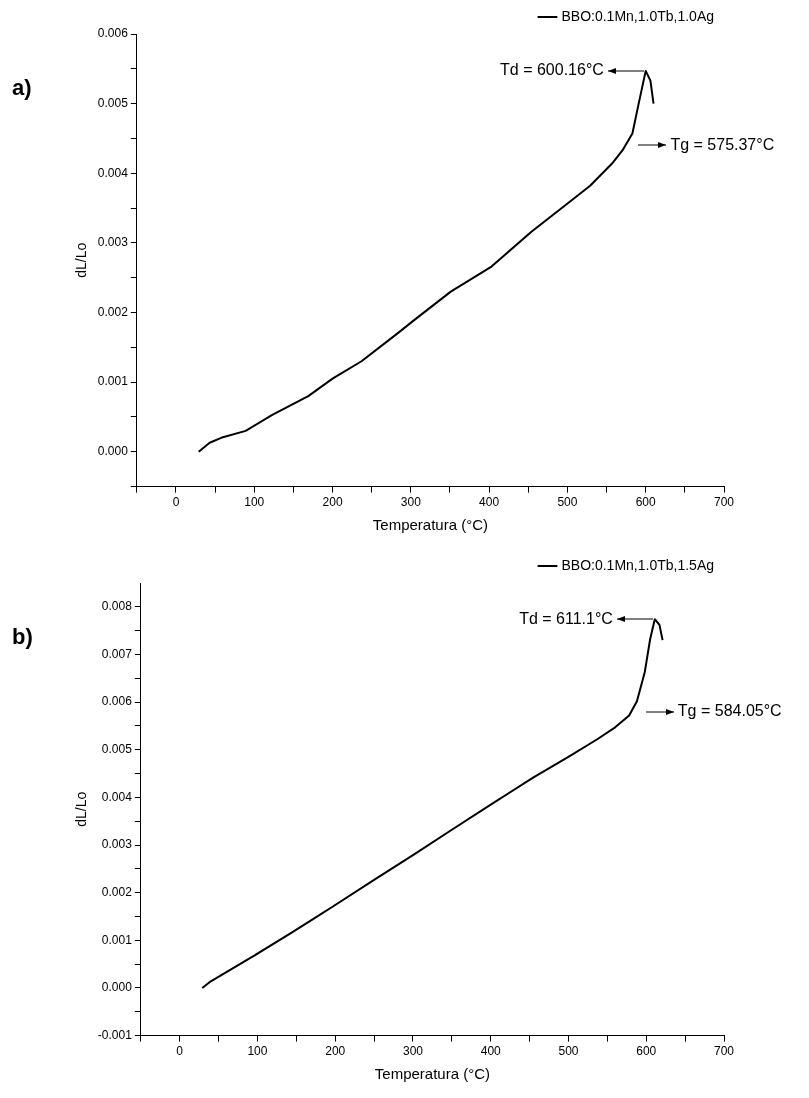 The image size is (809, 1098). Describe the element at coordinates (566, 618) in the screenshot. I see `annotation: Td = 611.1°C` at that location.